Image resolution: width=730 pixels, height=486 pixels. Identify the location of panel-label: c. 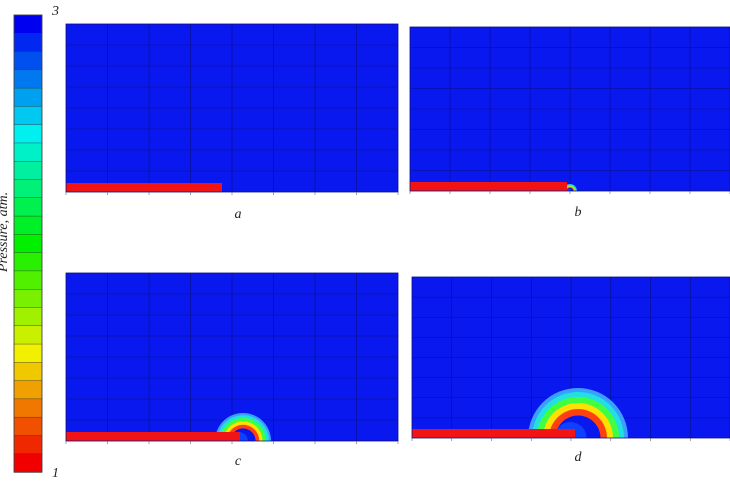
(238, 461).